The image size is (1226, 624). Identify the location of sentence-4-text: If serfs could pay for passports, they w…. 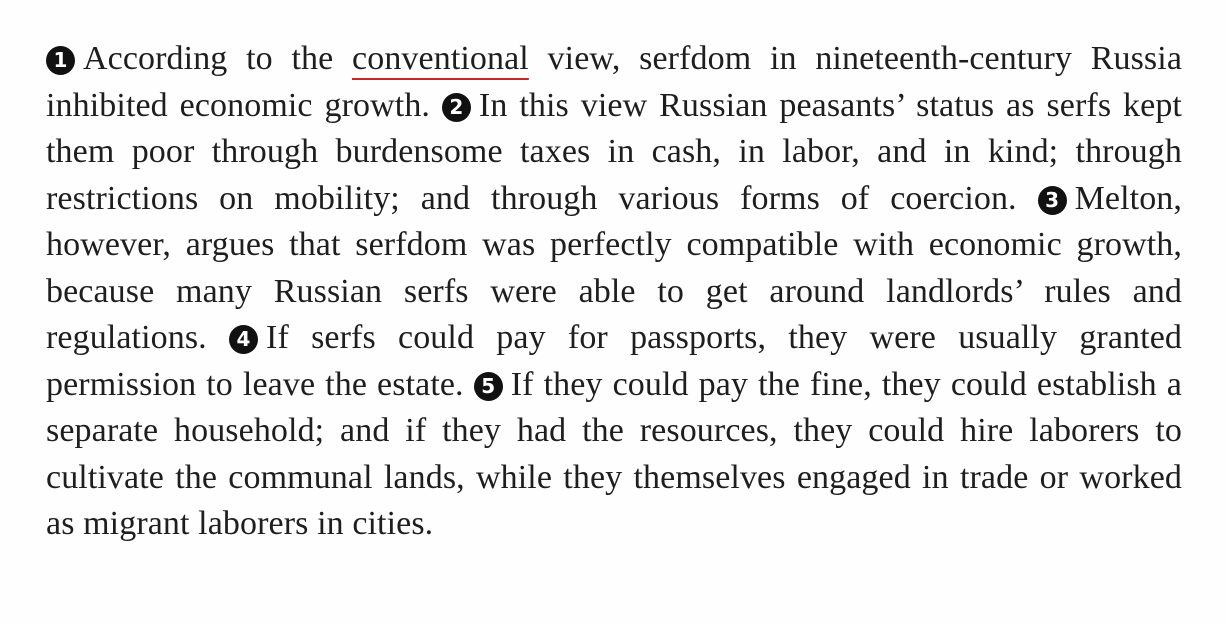
(614, 361).